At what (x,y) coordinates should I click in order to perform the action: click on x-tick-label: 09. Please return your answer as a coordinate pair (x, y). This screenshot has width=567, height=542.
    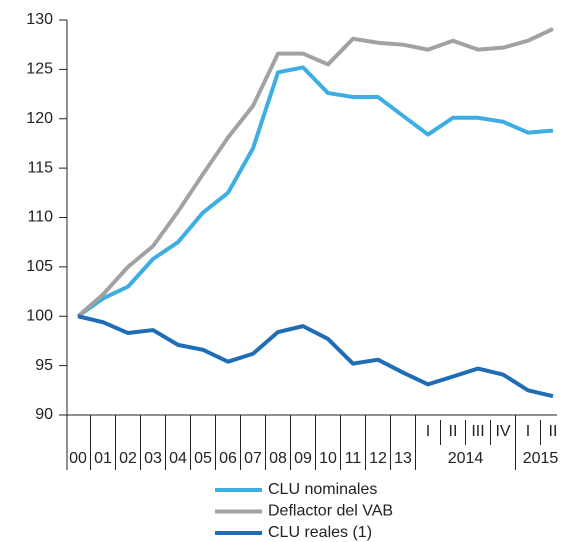
    Looking at the image, I should click on (303, 458).